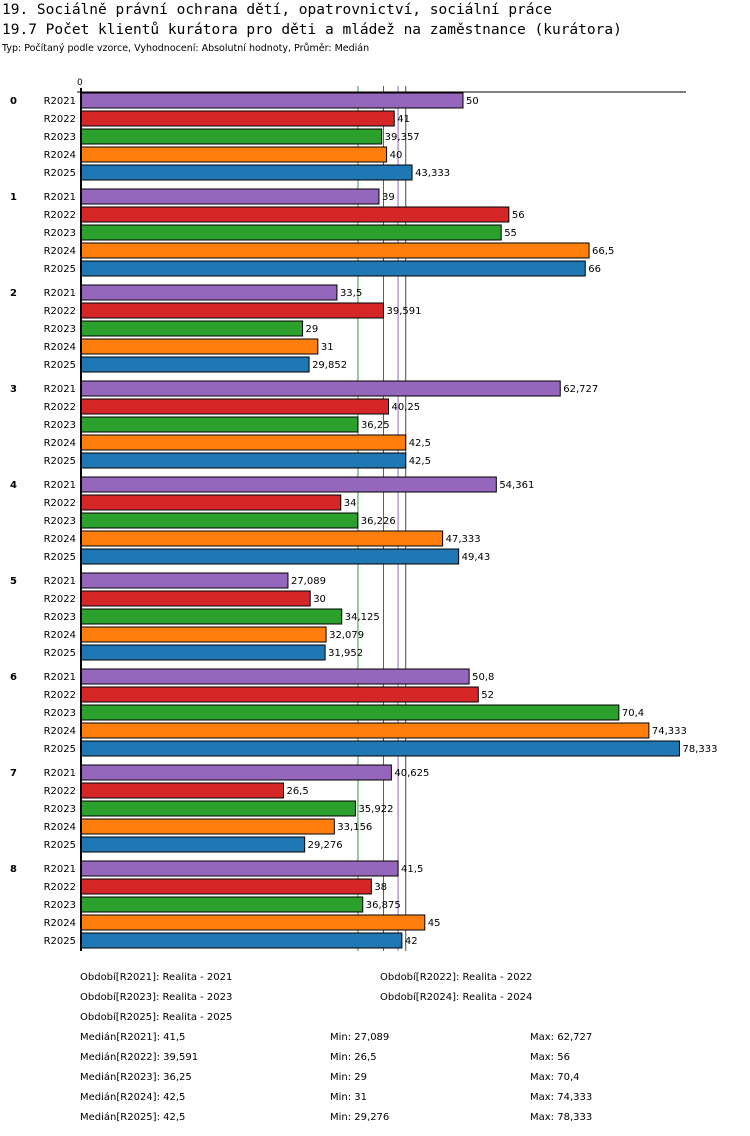  What do you see at coordinates (406, 407) in the screenshot?
I see `data-label: 40,25` at bounding box center [406, 407].